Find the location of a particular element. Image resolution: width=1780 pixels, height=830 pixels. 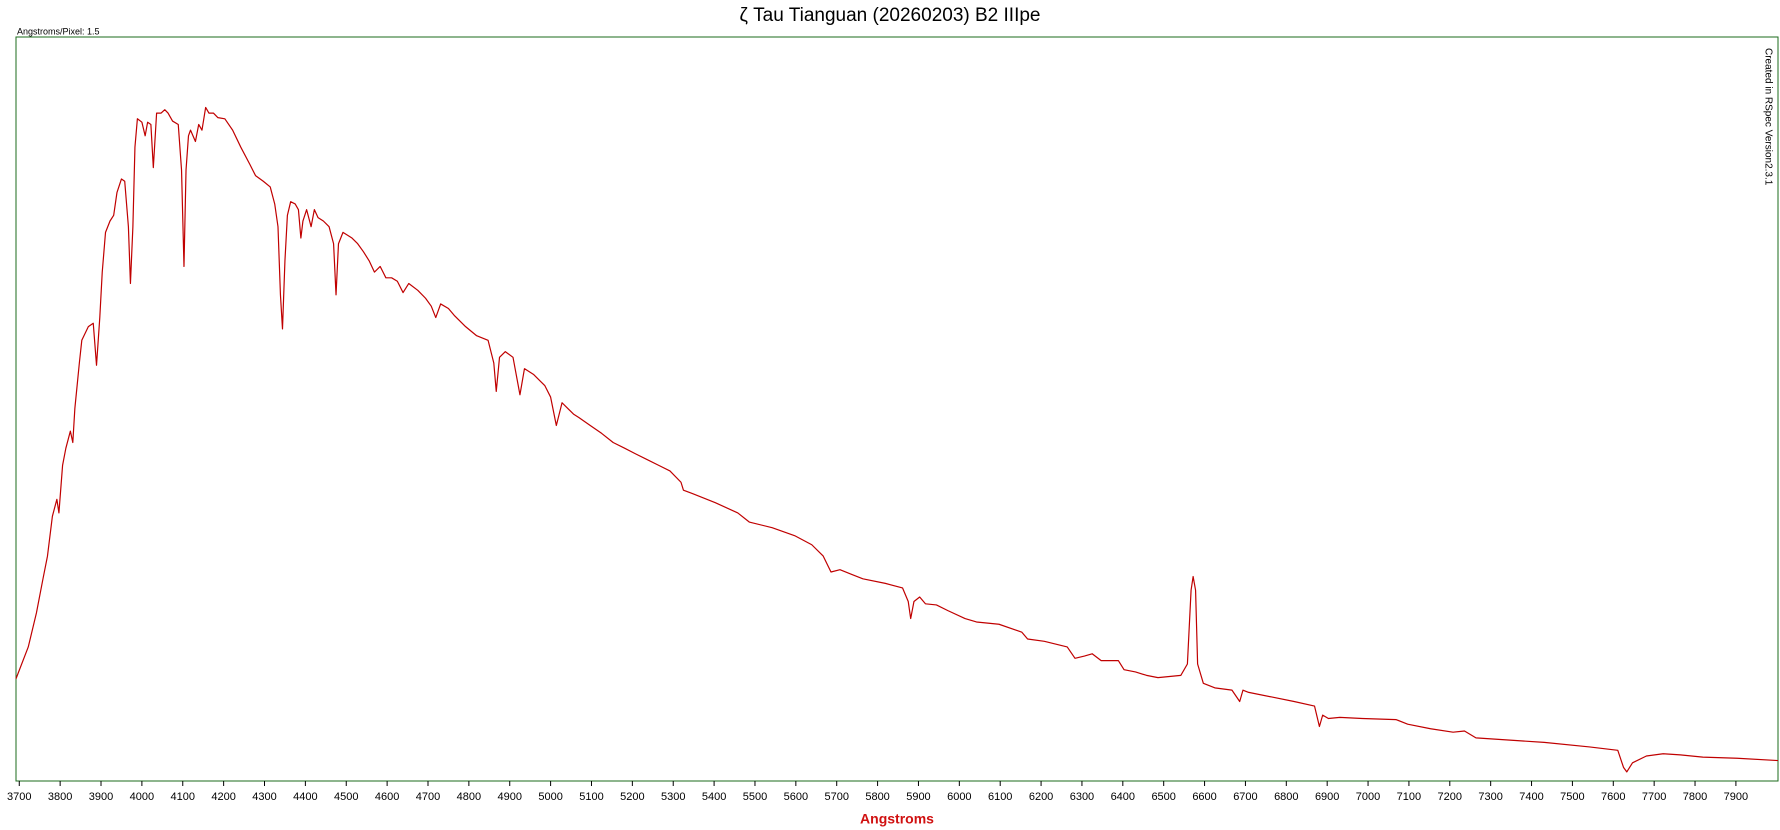

x-tick-label: 7100 is located at coordinates (1409, 797).